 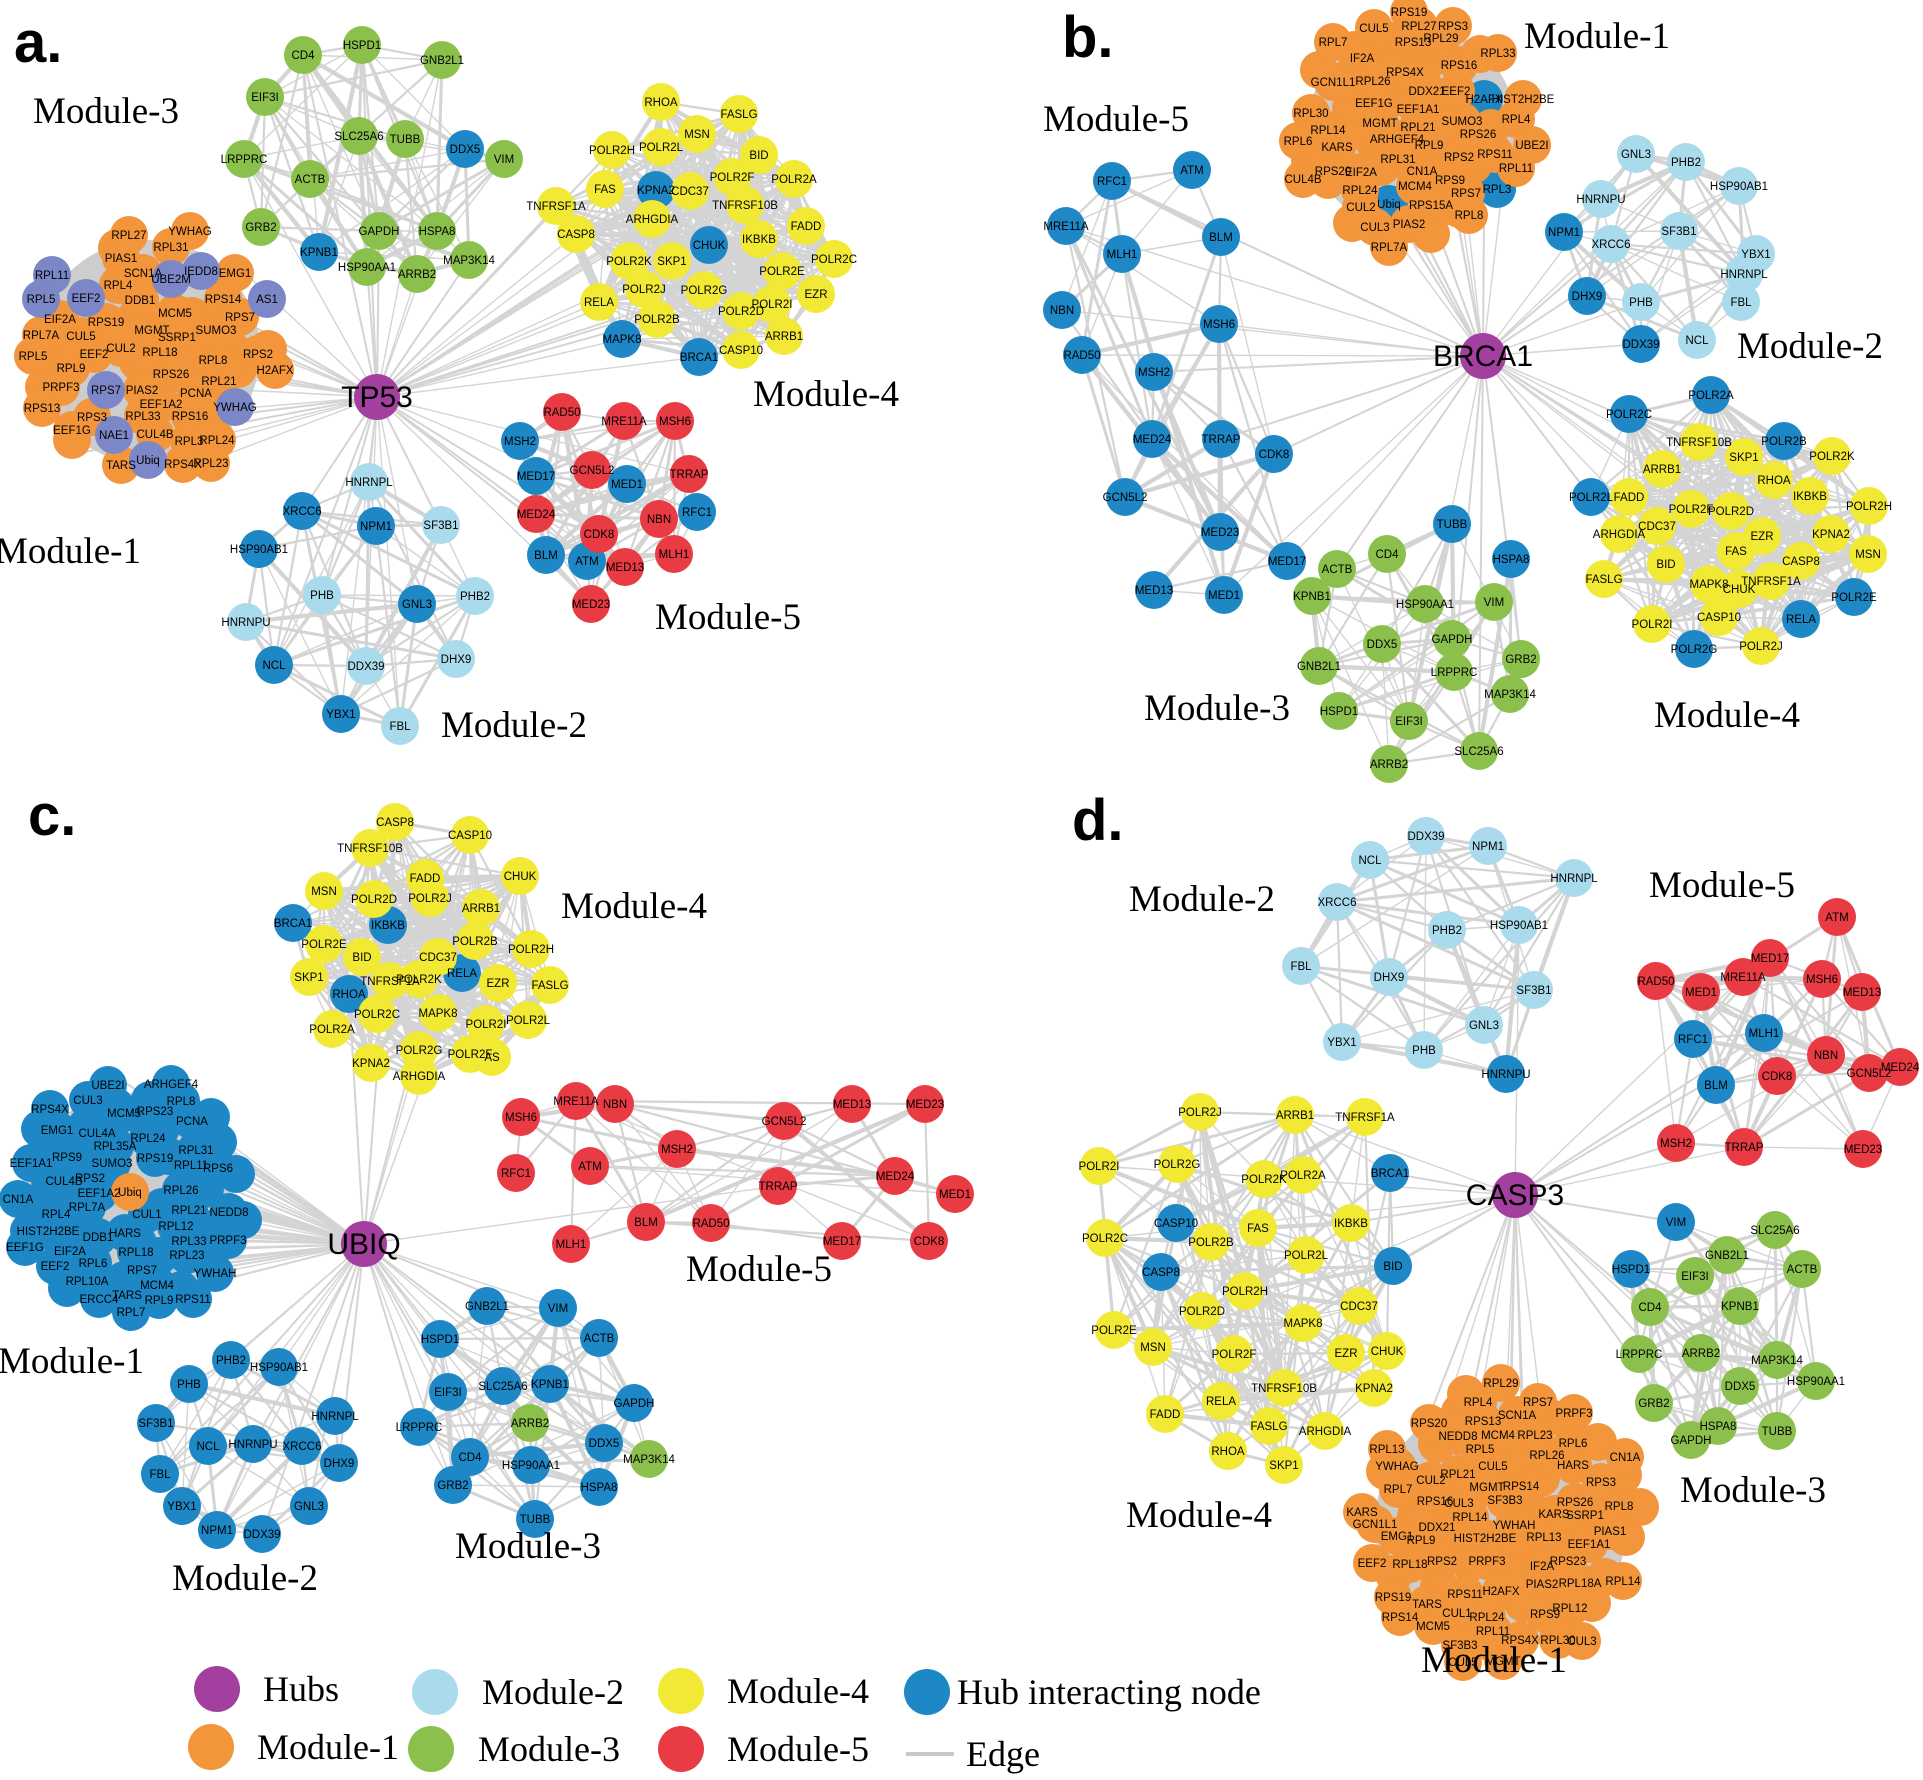 What do you see at coordinates (114, 436) in the screenshot?
I see `svg-text: NAE1` at bounding box center [114, 436].